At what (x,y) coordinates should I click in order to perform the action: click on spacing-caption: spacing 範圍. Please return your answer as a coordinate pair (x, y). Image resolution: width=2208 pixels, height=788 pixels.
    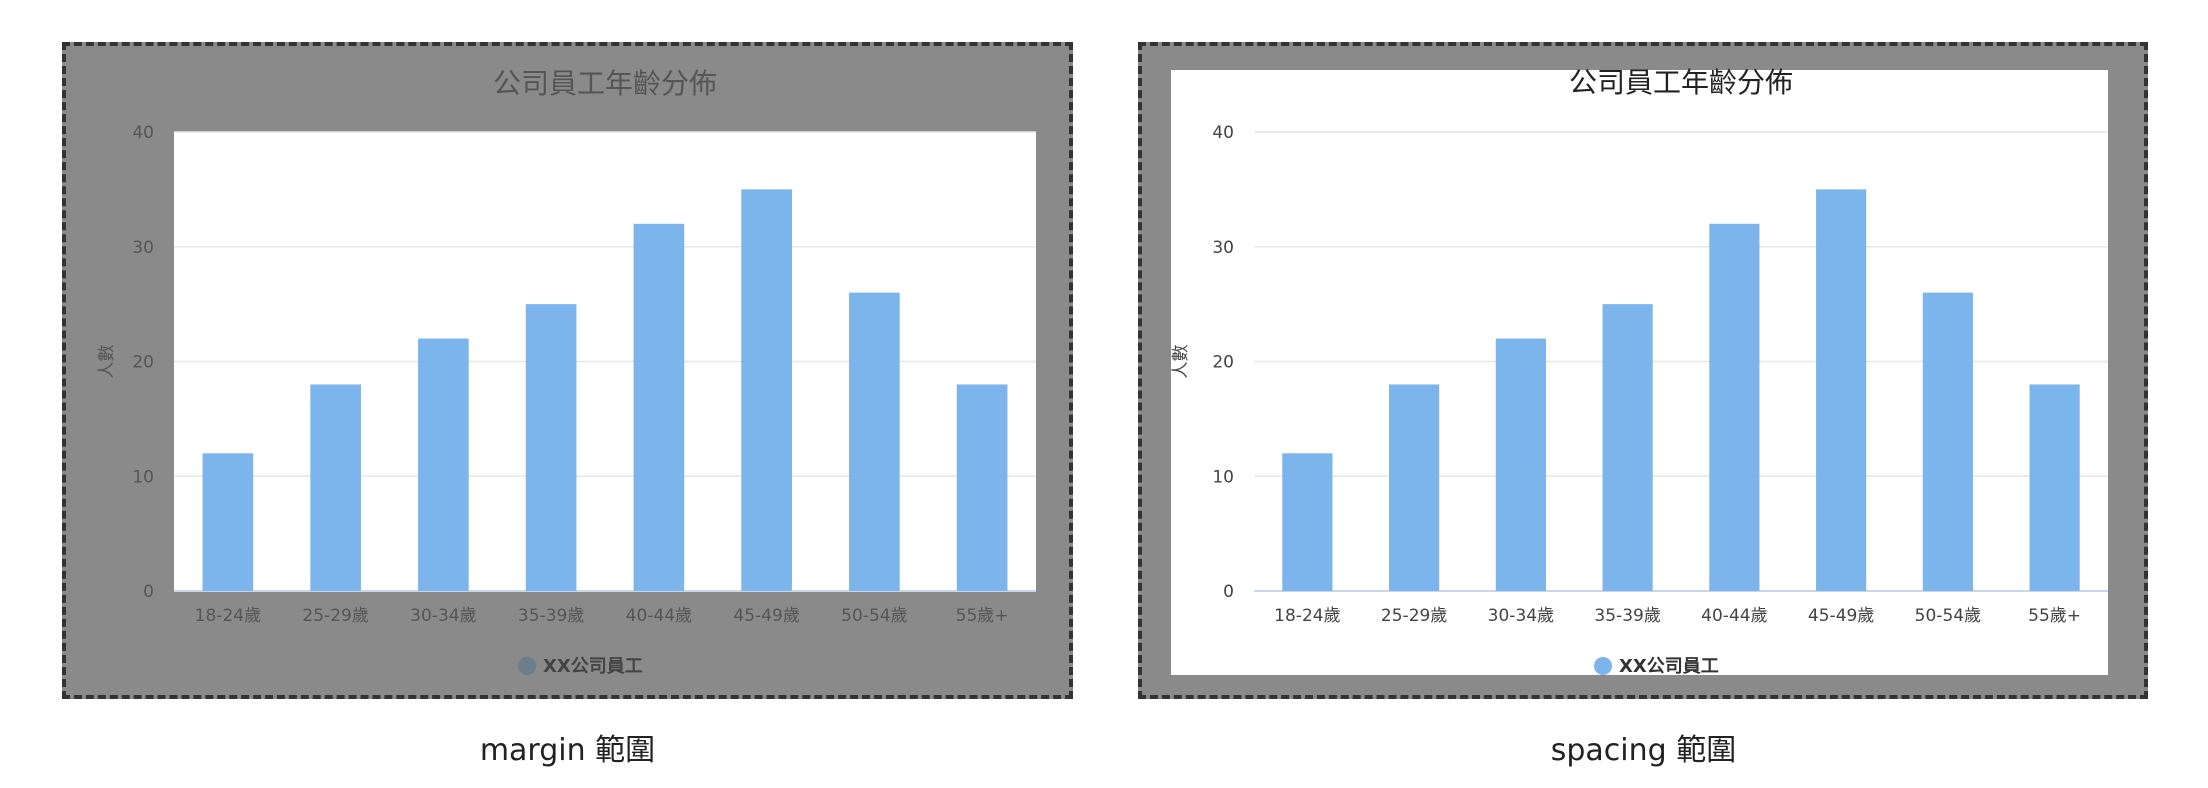
    Looking at the image, I should click on (1643, 750).